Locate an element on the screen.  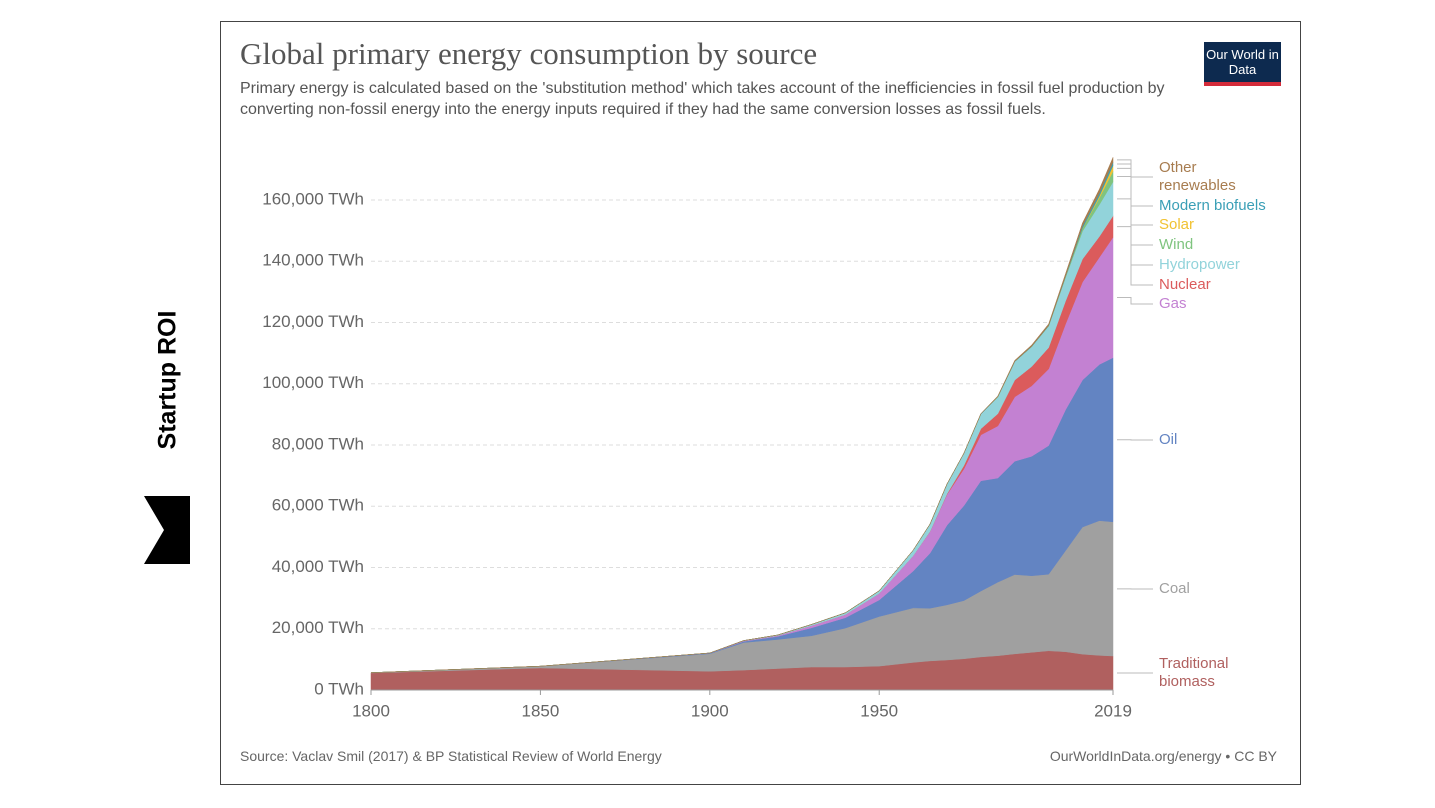
x-tick-label: 1900 is located at coordinates (710, 710).